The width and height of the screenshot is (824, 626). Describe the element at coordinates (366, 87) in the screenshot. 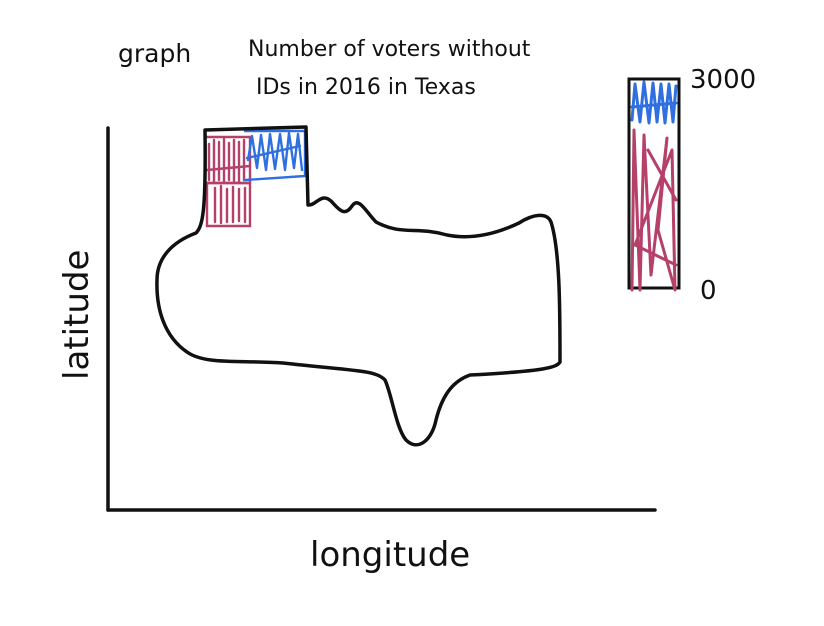

I see `chart-title-line-2: IDs in 2016 in Texas` at that location.